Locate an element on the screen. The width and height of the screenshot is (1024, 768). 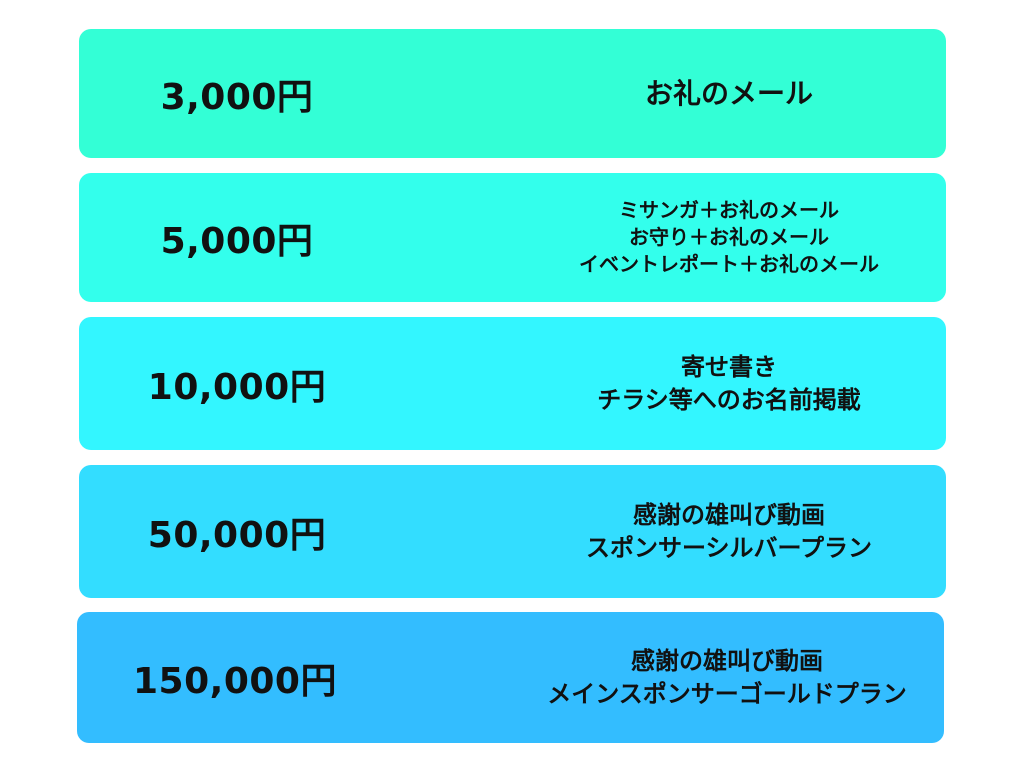
tier-rewards: 感謝の雄叫び動画 メインスポンサーゴールドプラン is located at coordinates (727, 677).